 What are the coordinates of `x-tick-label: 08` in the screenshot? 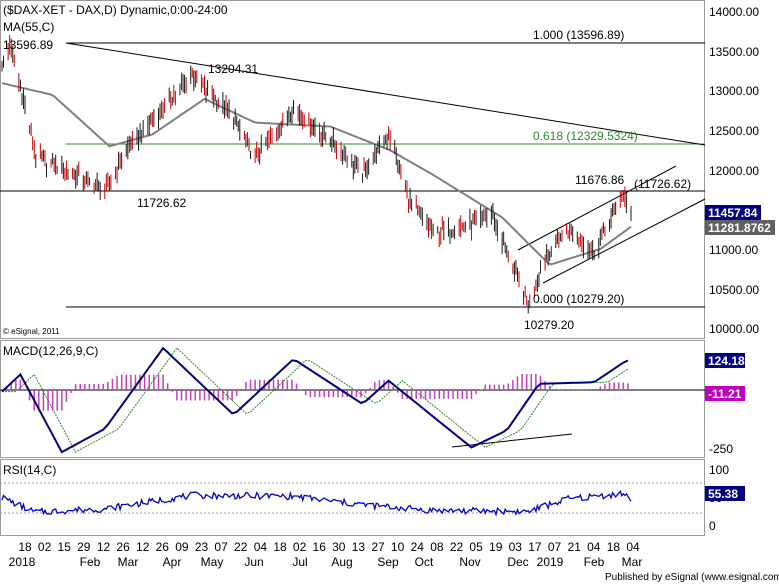 It's located at (437, 547).